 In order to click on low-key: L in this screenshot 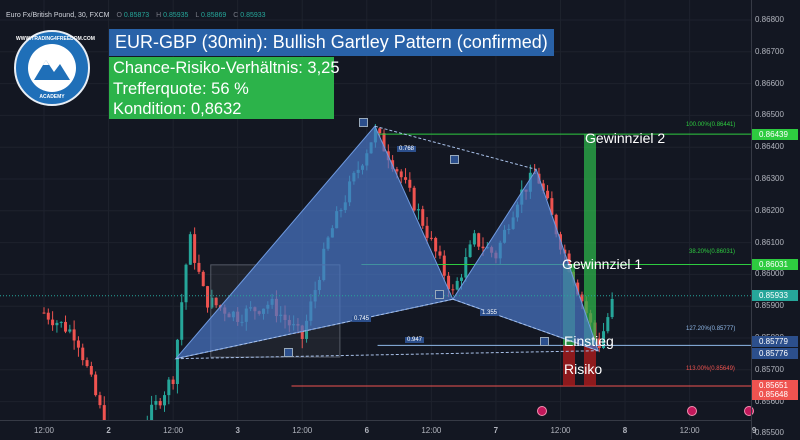, I will do `click(197, 15)`.